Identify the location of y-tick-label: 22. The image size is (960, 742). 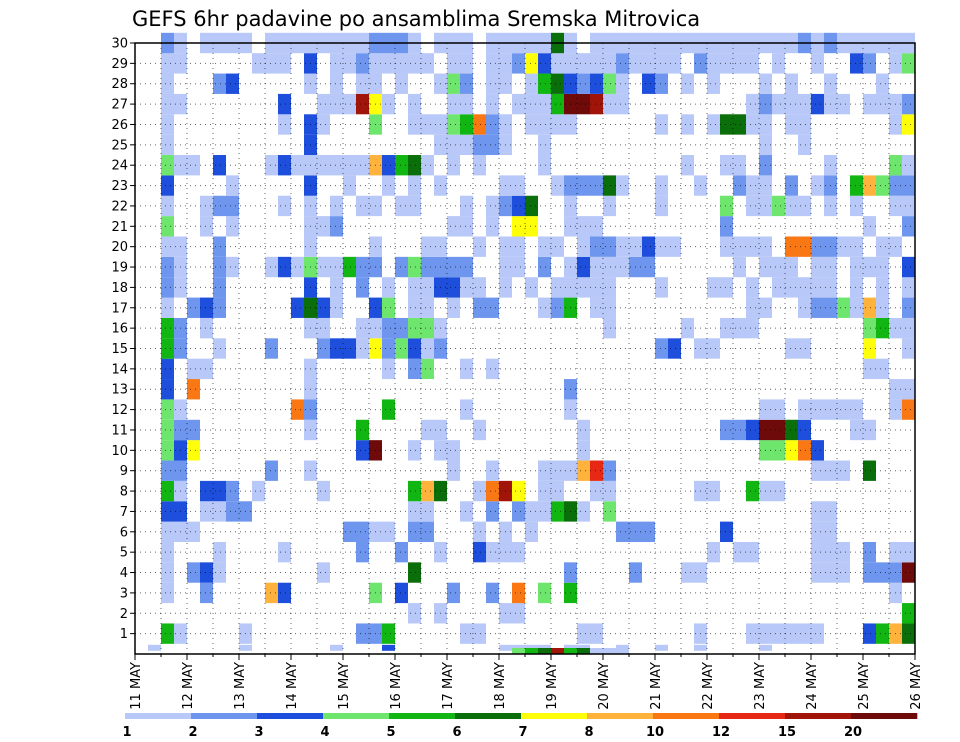
(119, 206).